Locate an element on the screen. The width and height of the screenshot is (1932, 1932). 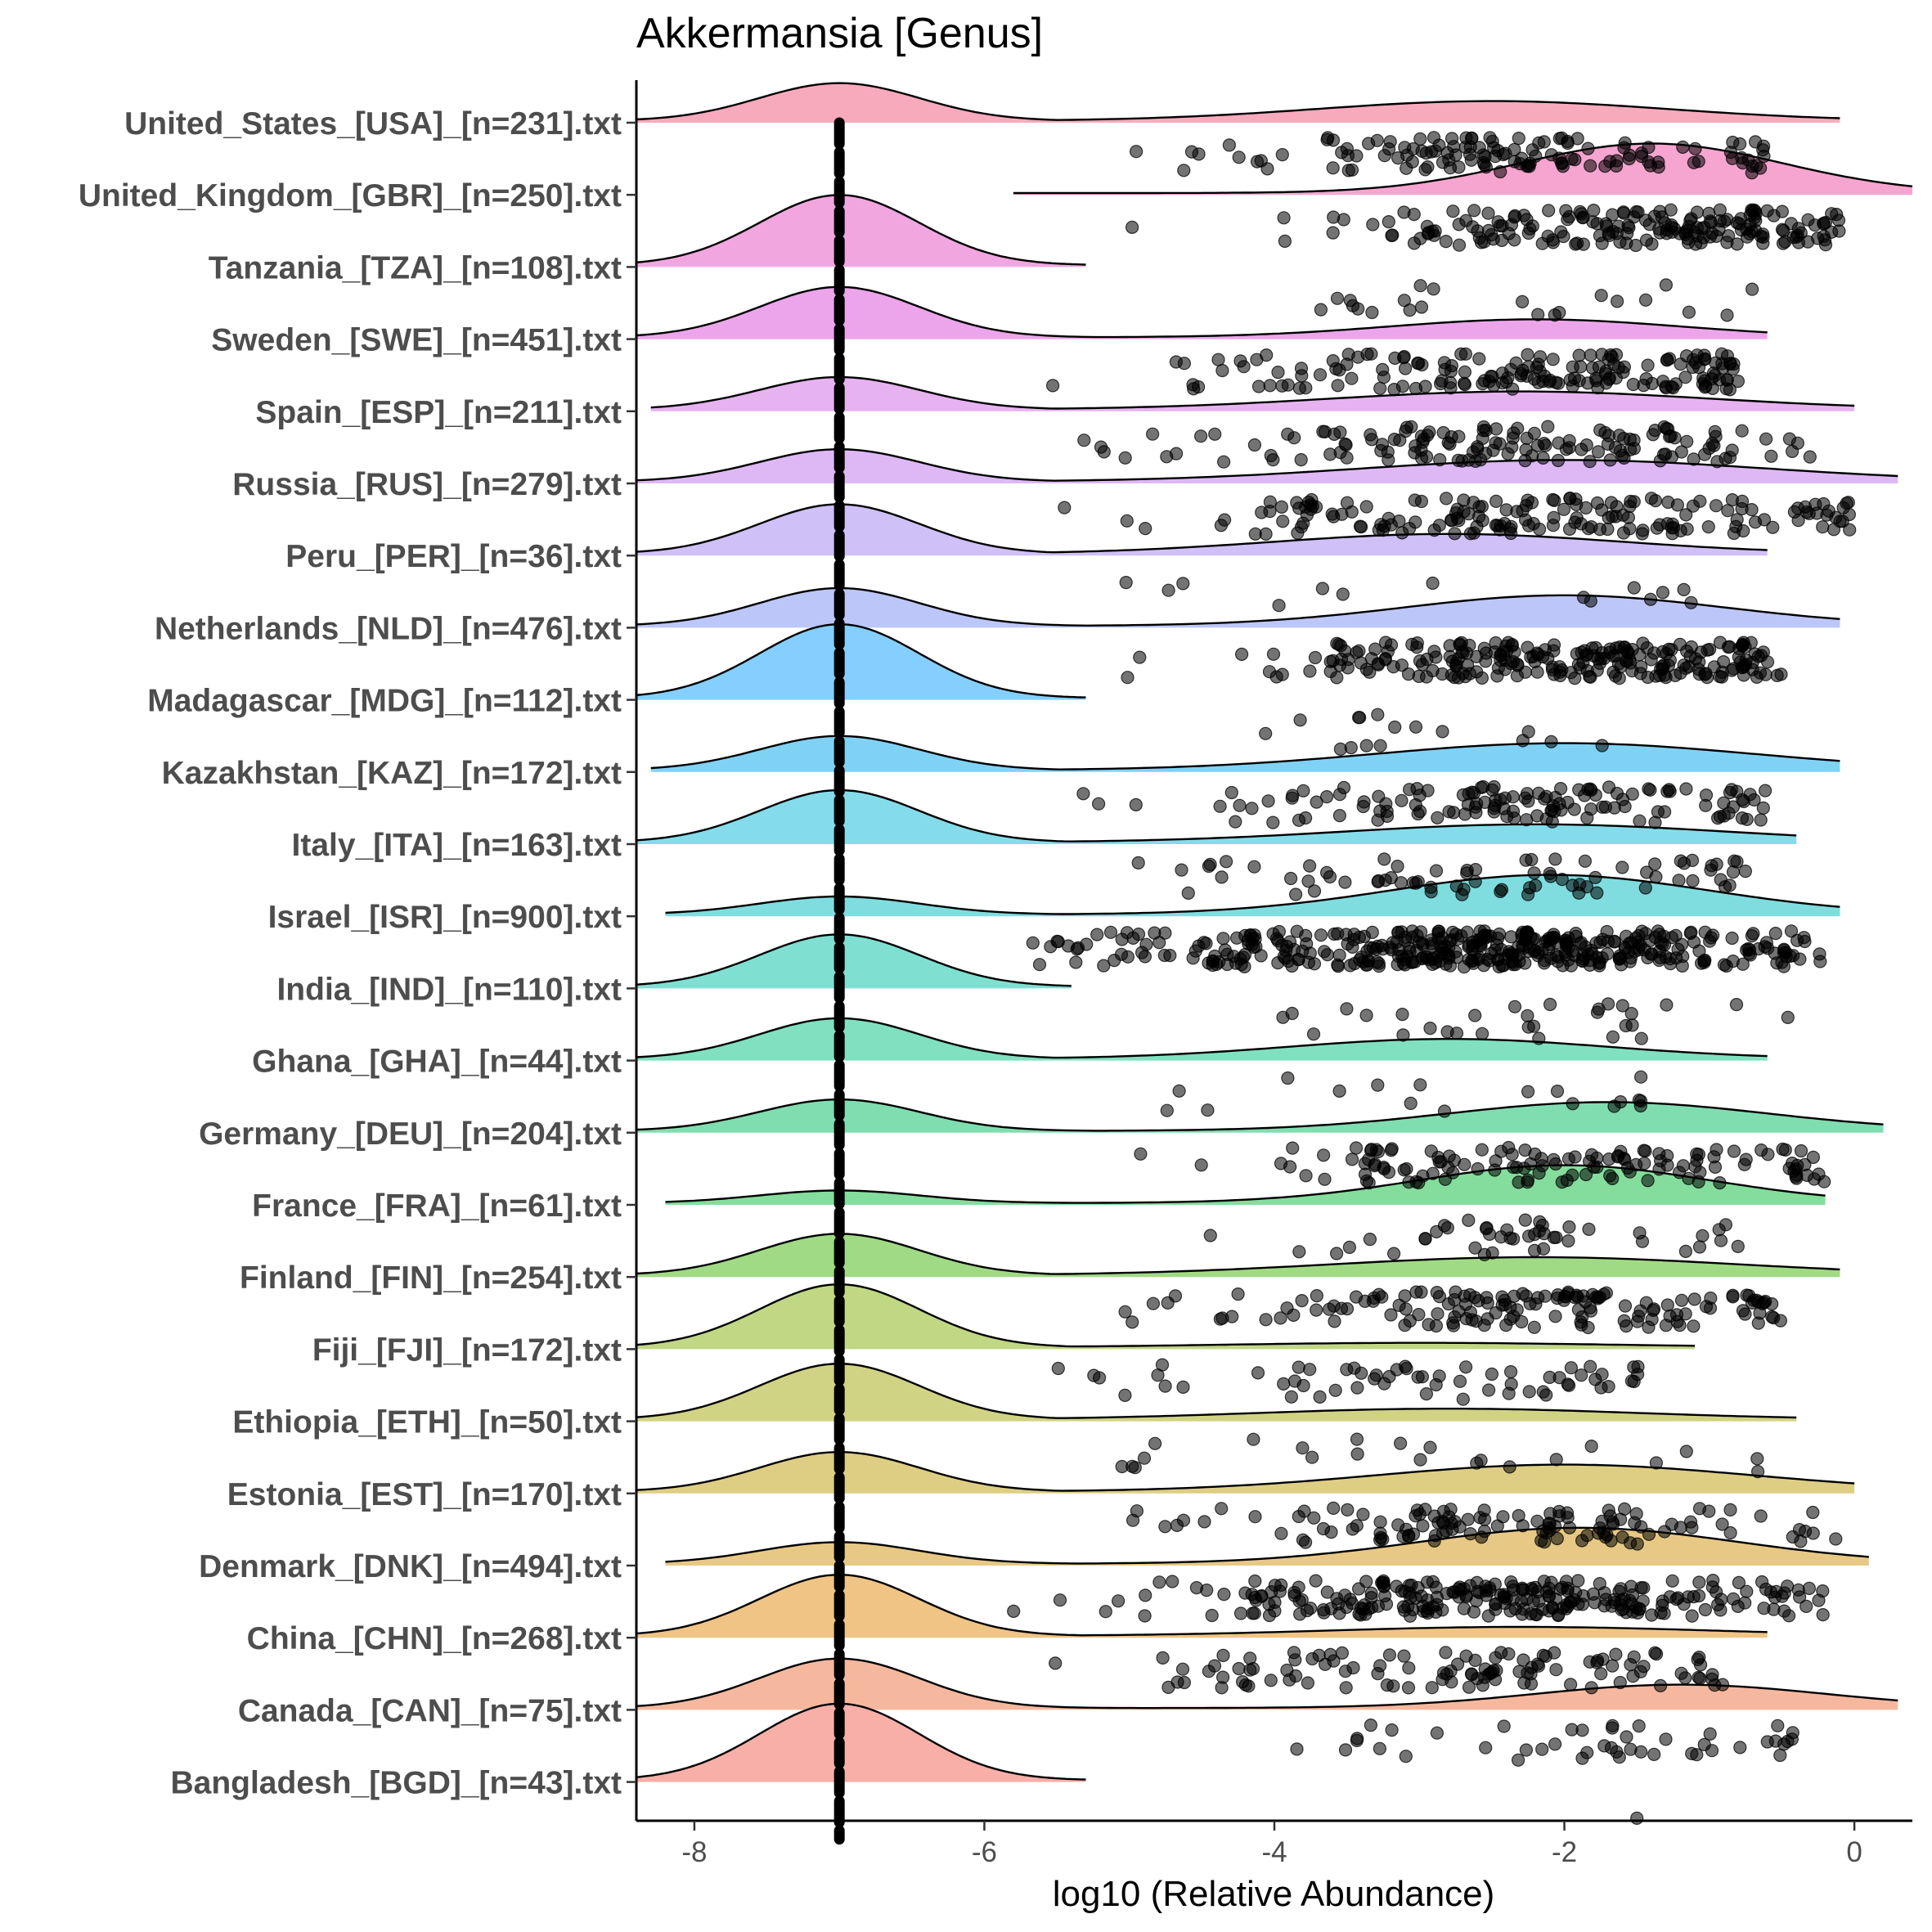
y-label-6: Peru_[PER]_[n=36].txt is located at coordinates (453, 557).